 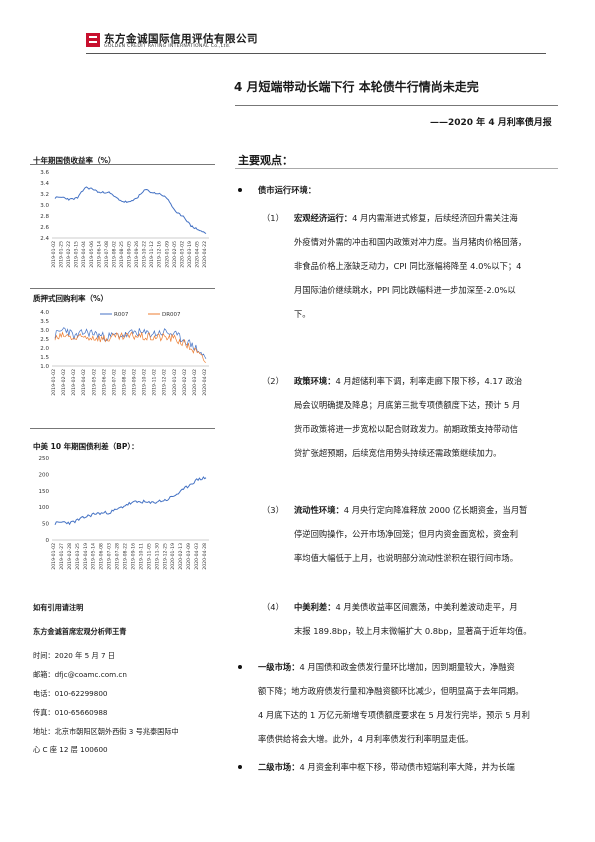 I want to click on x-tick-label: 2019-05-02, so click(x=94, y=382).